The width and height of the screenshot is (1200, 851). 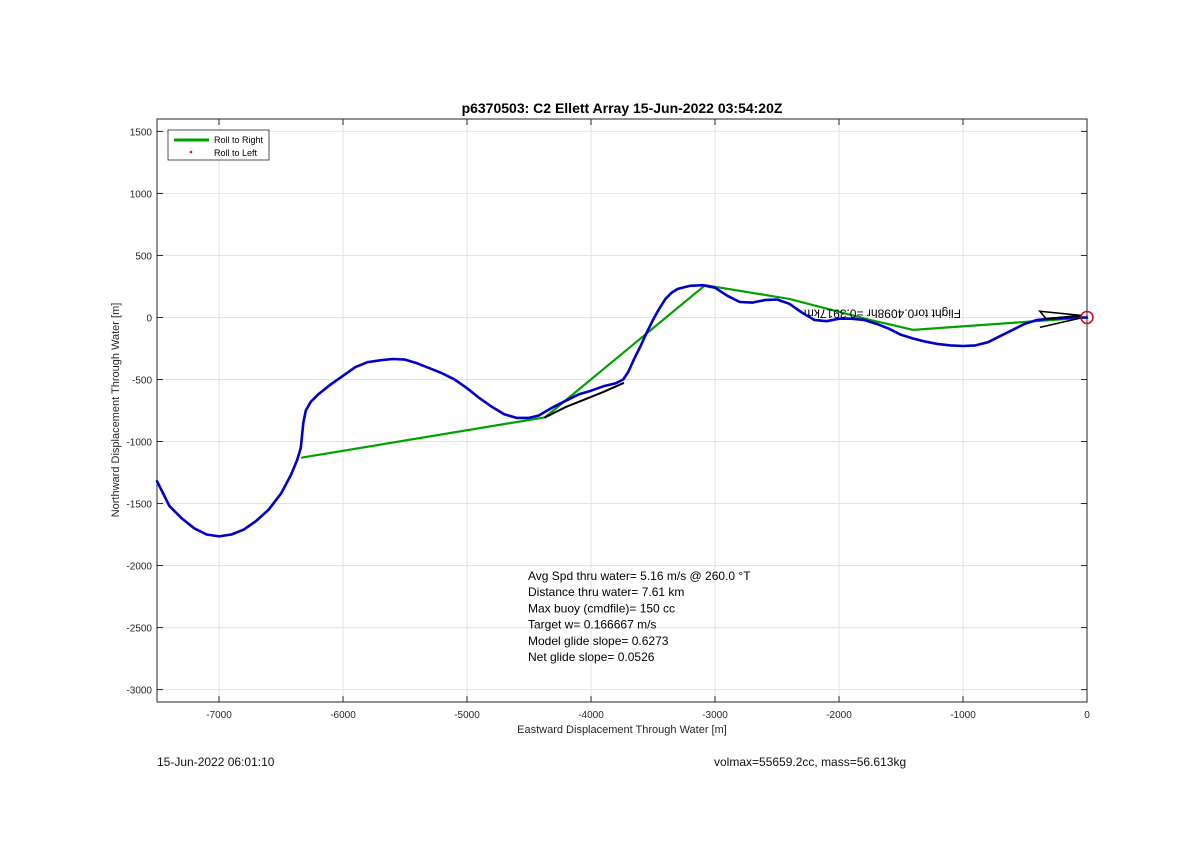 I want to click on x-axis-label: Eastward Displacement Through Water [m], so click(x=622, y=730).